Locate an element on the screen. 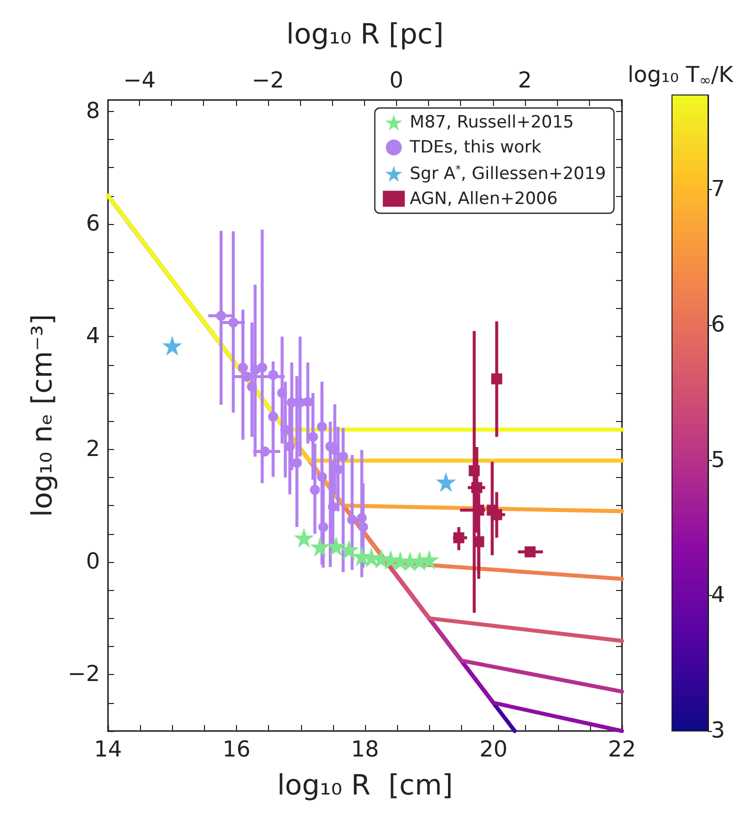 This screenshot has height=814, width=740. color-bar-label: 7 is located at coordinates (718, 189).